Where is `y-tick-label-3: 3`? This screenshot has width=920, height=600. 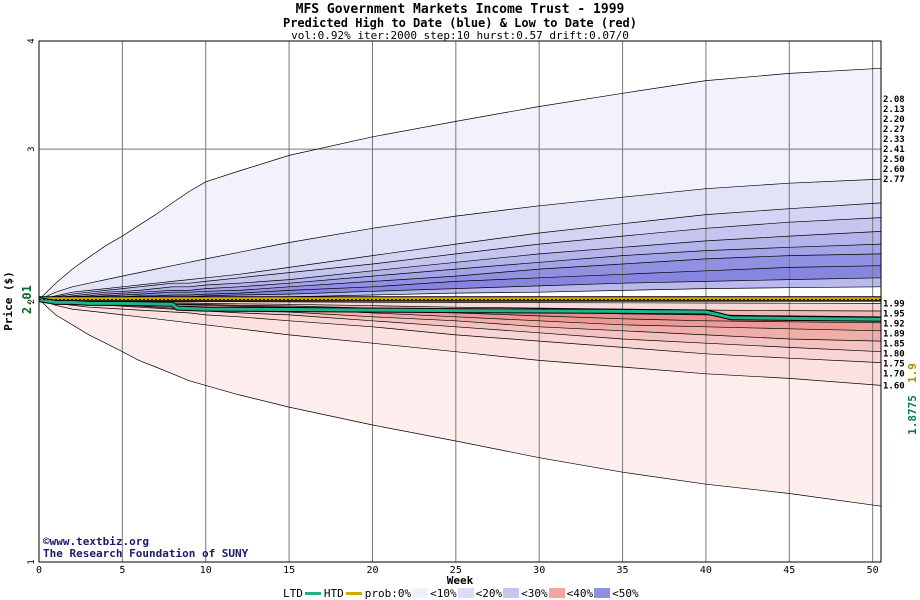
y-tick-label-3: 3 is located at coordinates (32, 148).